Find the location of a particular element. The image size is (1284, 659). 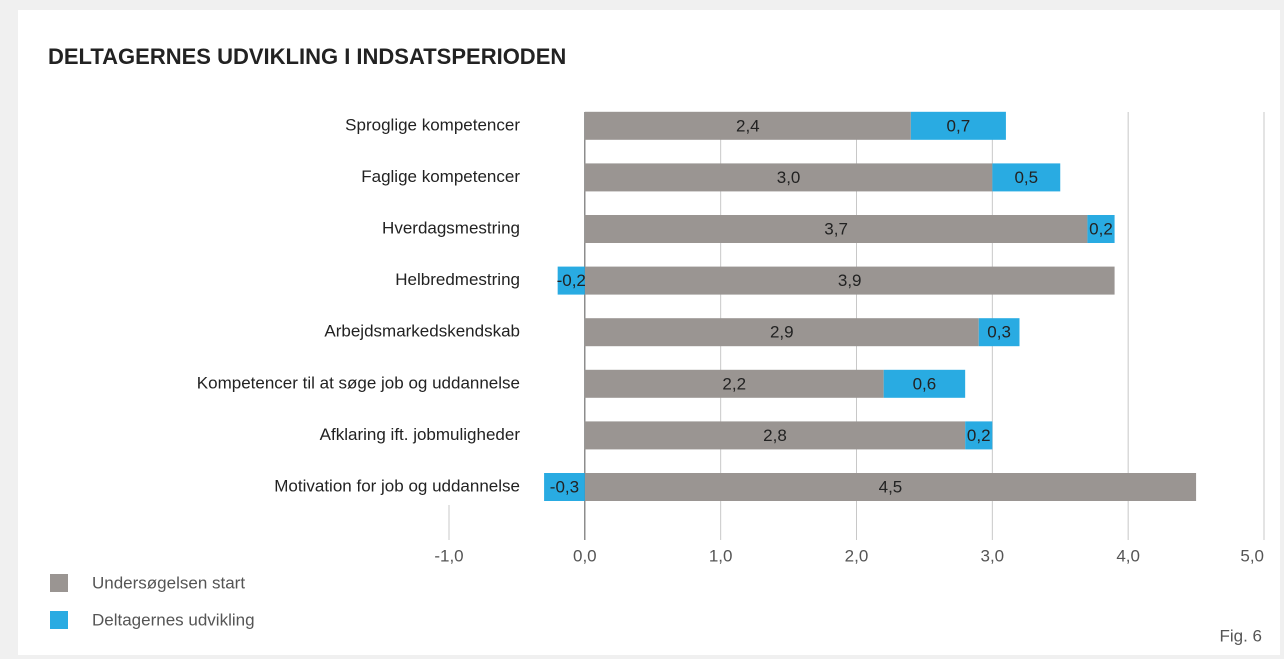

x-tick-label: 4,0 is located at coordinates (1128, 555).